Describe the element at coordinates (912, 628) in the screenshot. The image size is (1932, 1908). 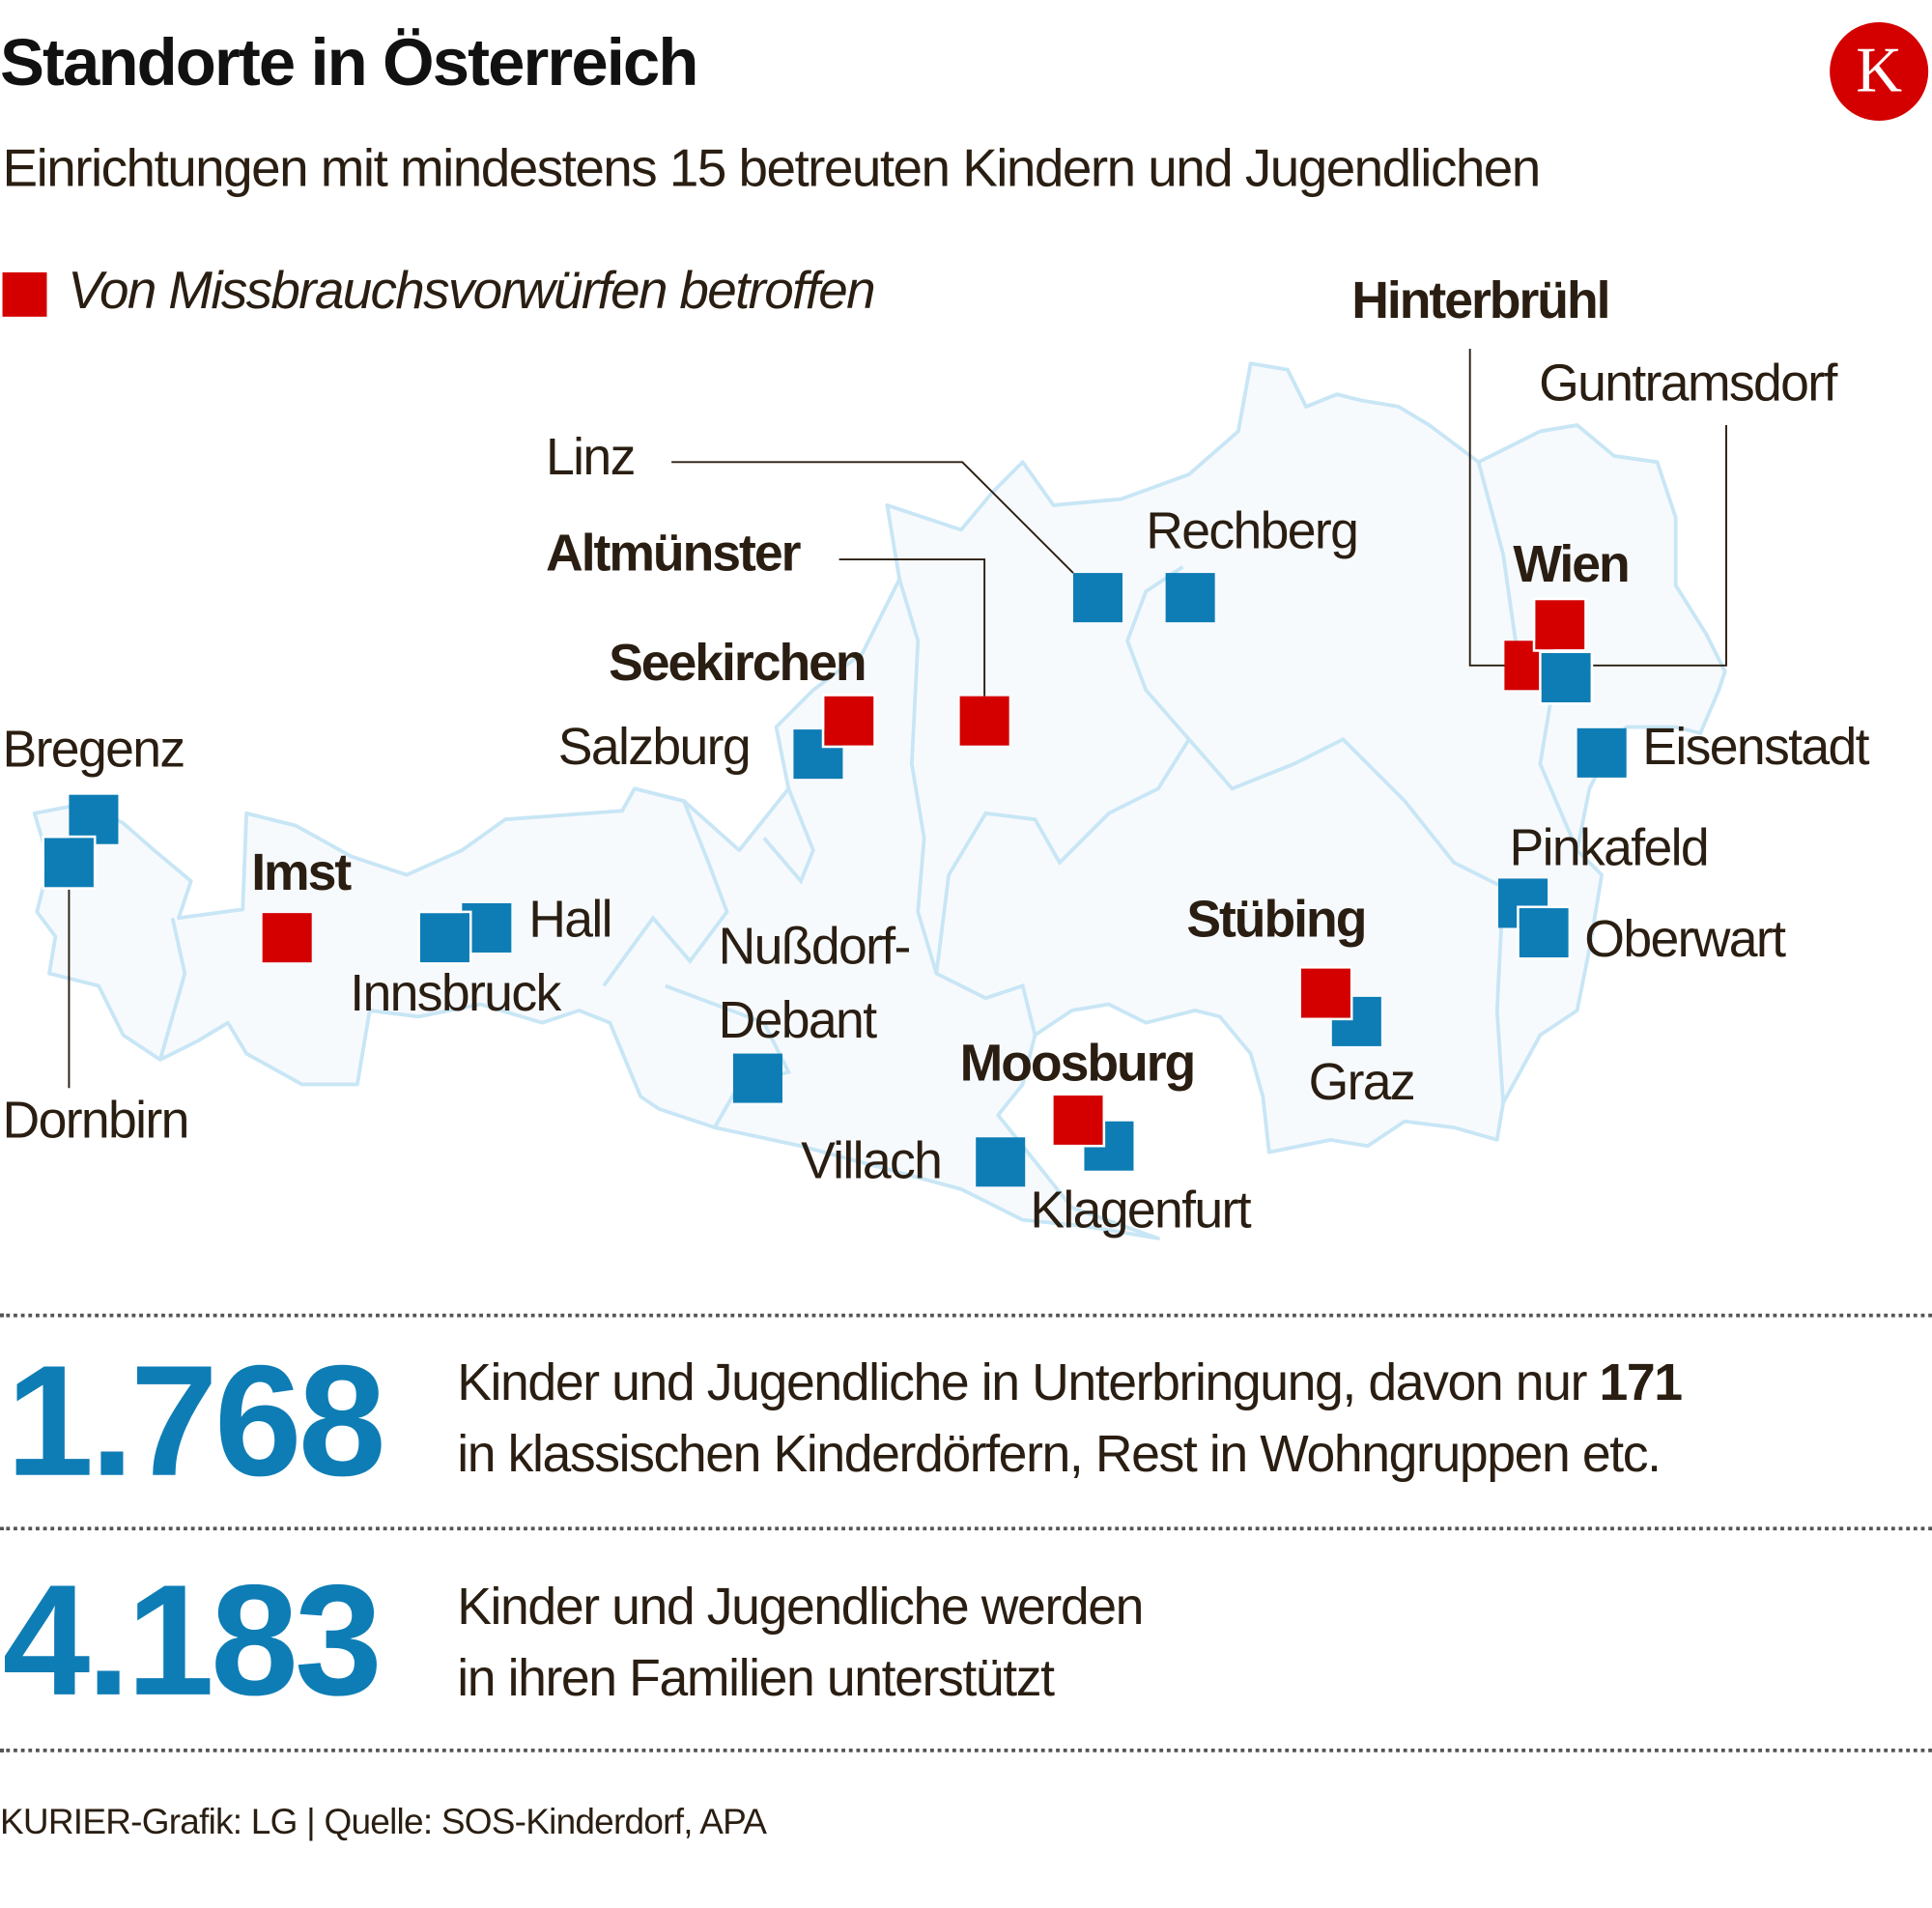
I see `leader-line-altmuenster` at that location.